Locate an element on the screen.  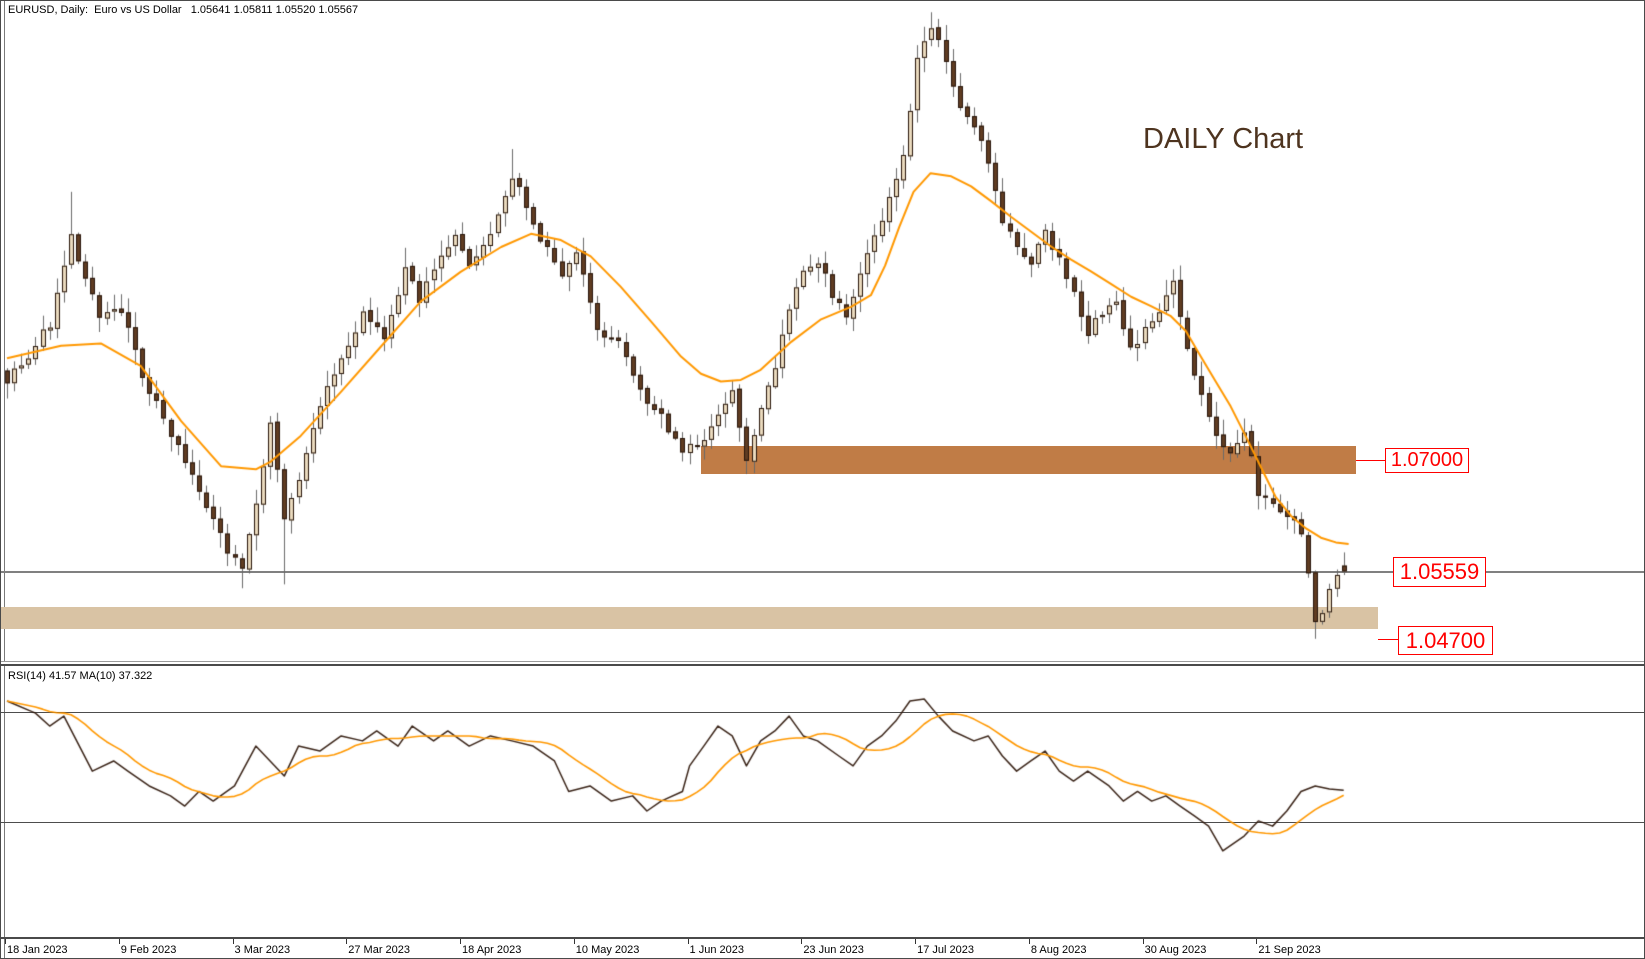
support-label-connector is located at coordinates (1388, 639).